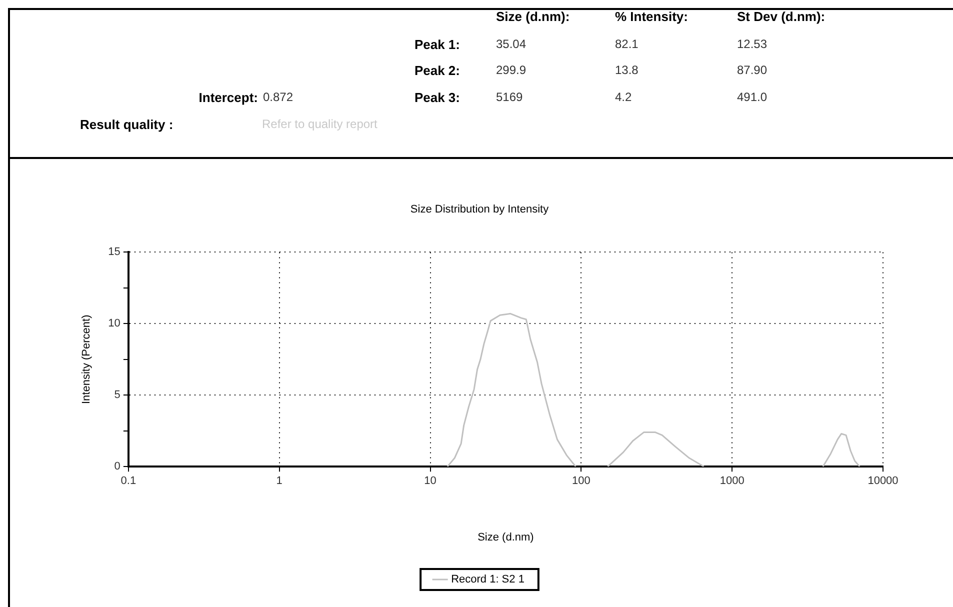 Image resolution: width=953 pixels, height=607 pixels. What do you see at coordinates (117, 395) in the screenshot?
I see `y-tick-label: 5` at bounding box center [117, 395].